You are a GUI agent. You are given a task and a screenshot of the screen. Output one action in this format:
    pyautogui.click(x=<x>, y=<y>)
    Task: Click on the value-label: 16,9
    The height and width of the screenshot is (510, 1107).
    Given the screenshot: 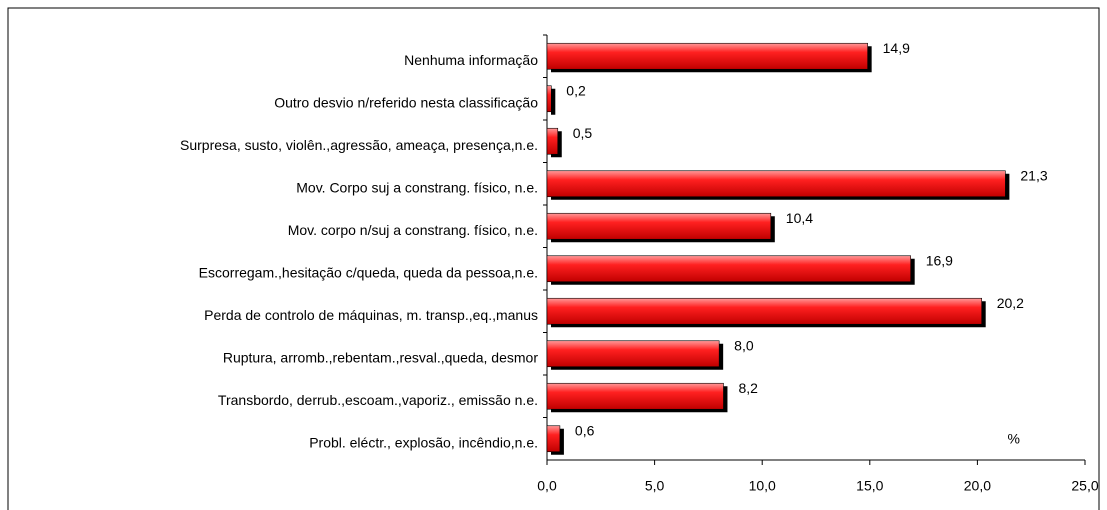 What is the action you would take?
    pyautogui.click(x=939, y=260)
    